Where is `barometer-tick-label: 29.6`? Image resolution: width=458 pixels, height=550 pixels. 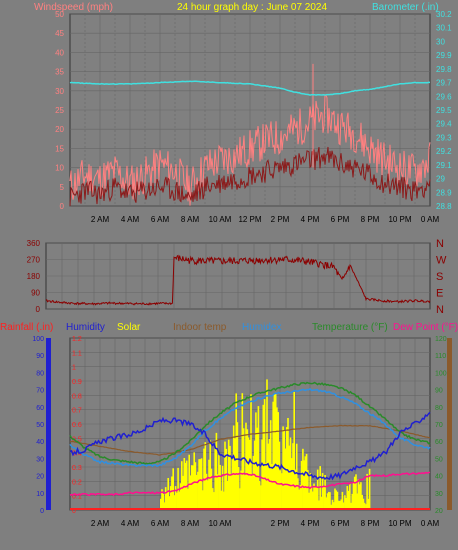 barometer-tick-label: 29.6 is located at coordinates (444, 96).